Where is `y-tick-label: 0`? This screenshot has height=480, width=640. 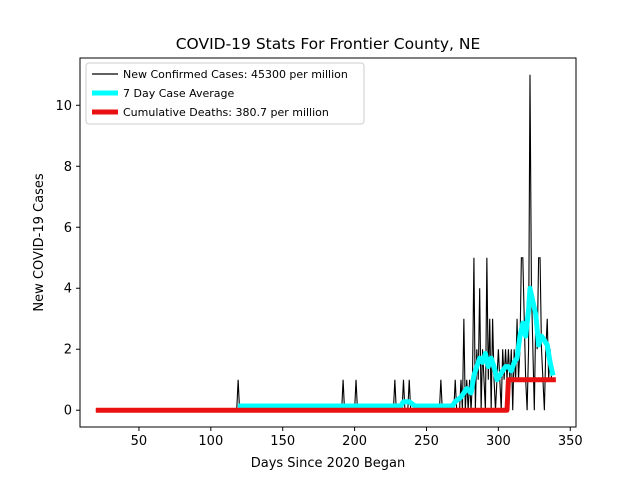 y-tick-label: 0 is located at coordinates (68, 411).